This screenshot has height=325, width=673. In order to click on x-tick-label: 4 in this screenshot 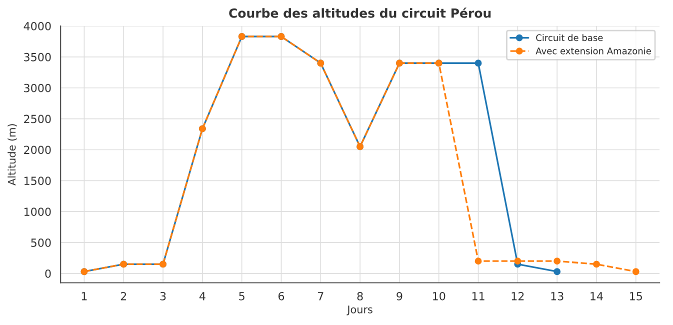, I will do `click(202, 296)`.